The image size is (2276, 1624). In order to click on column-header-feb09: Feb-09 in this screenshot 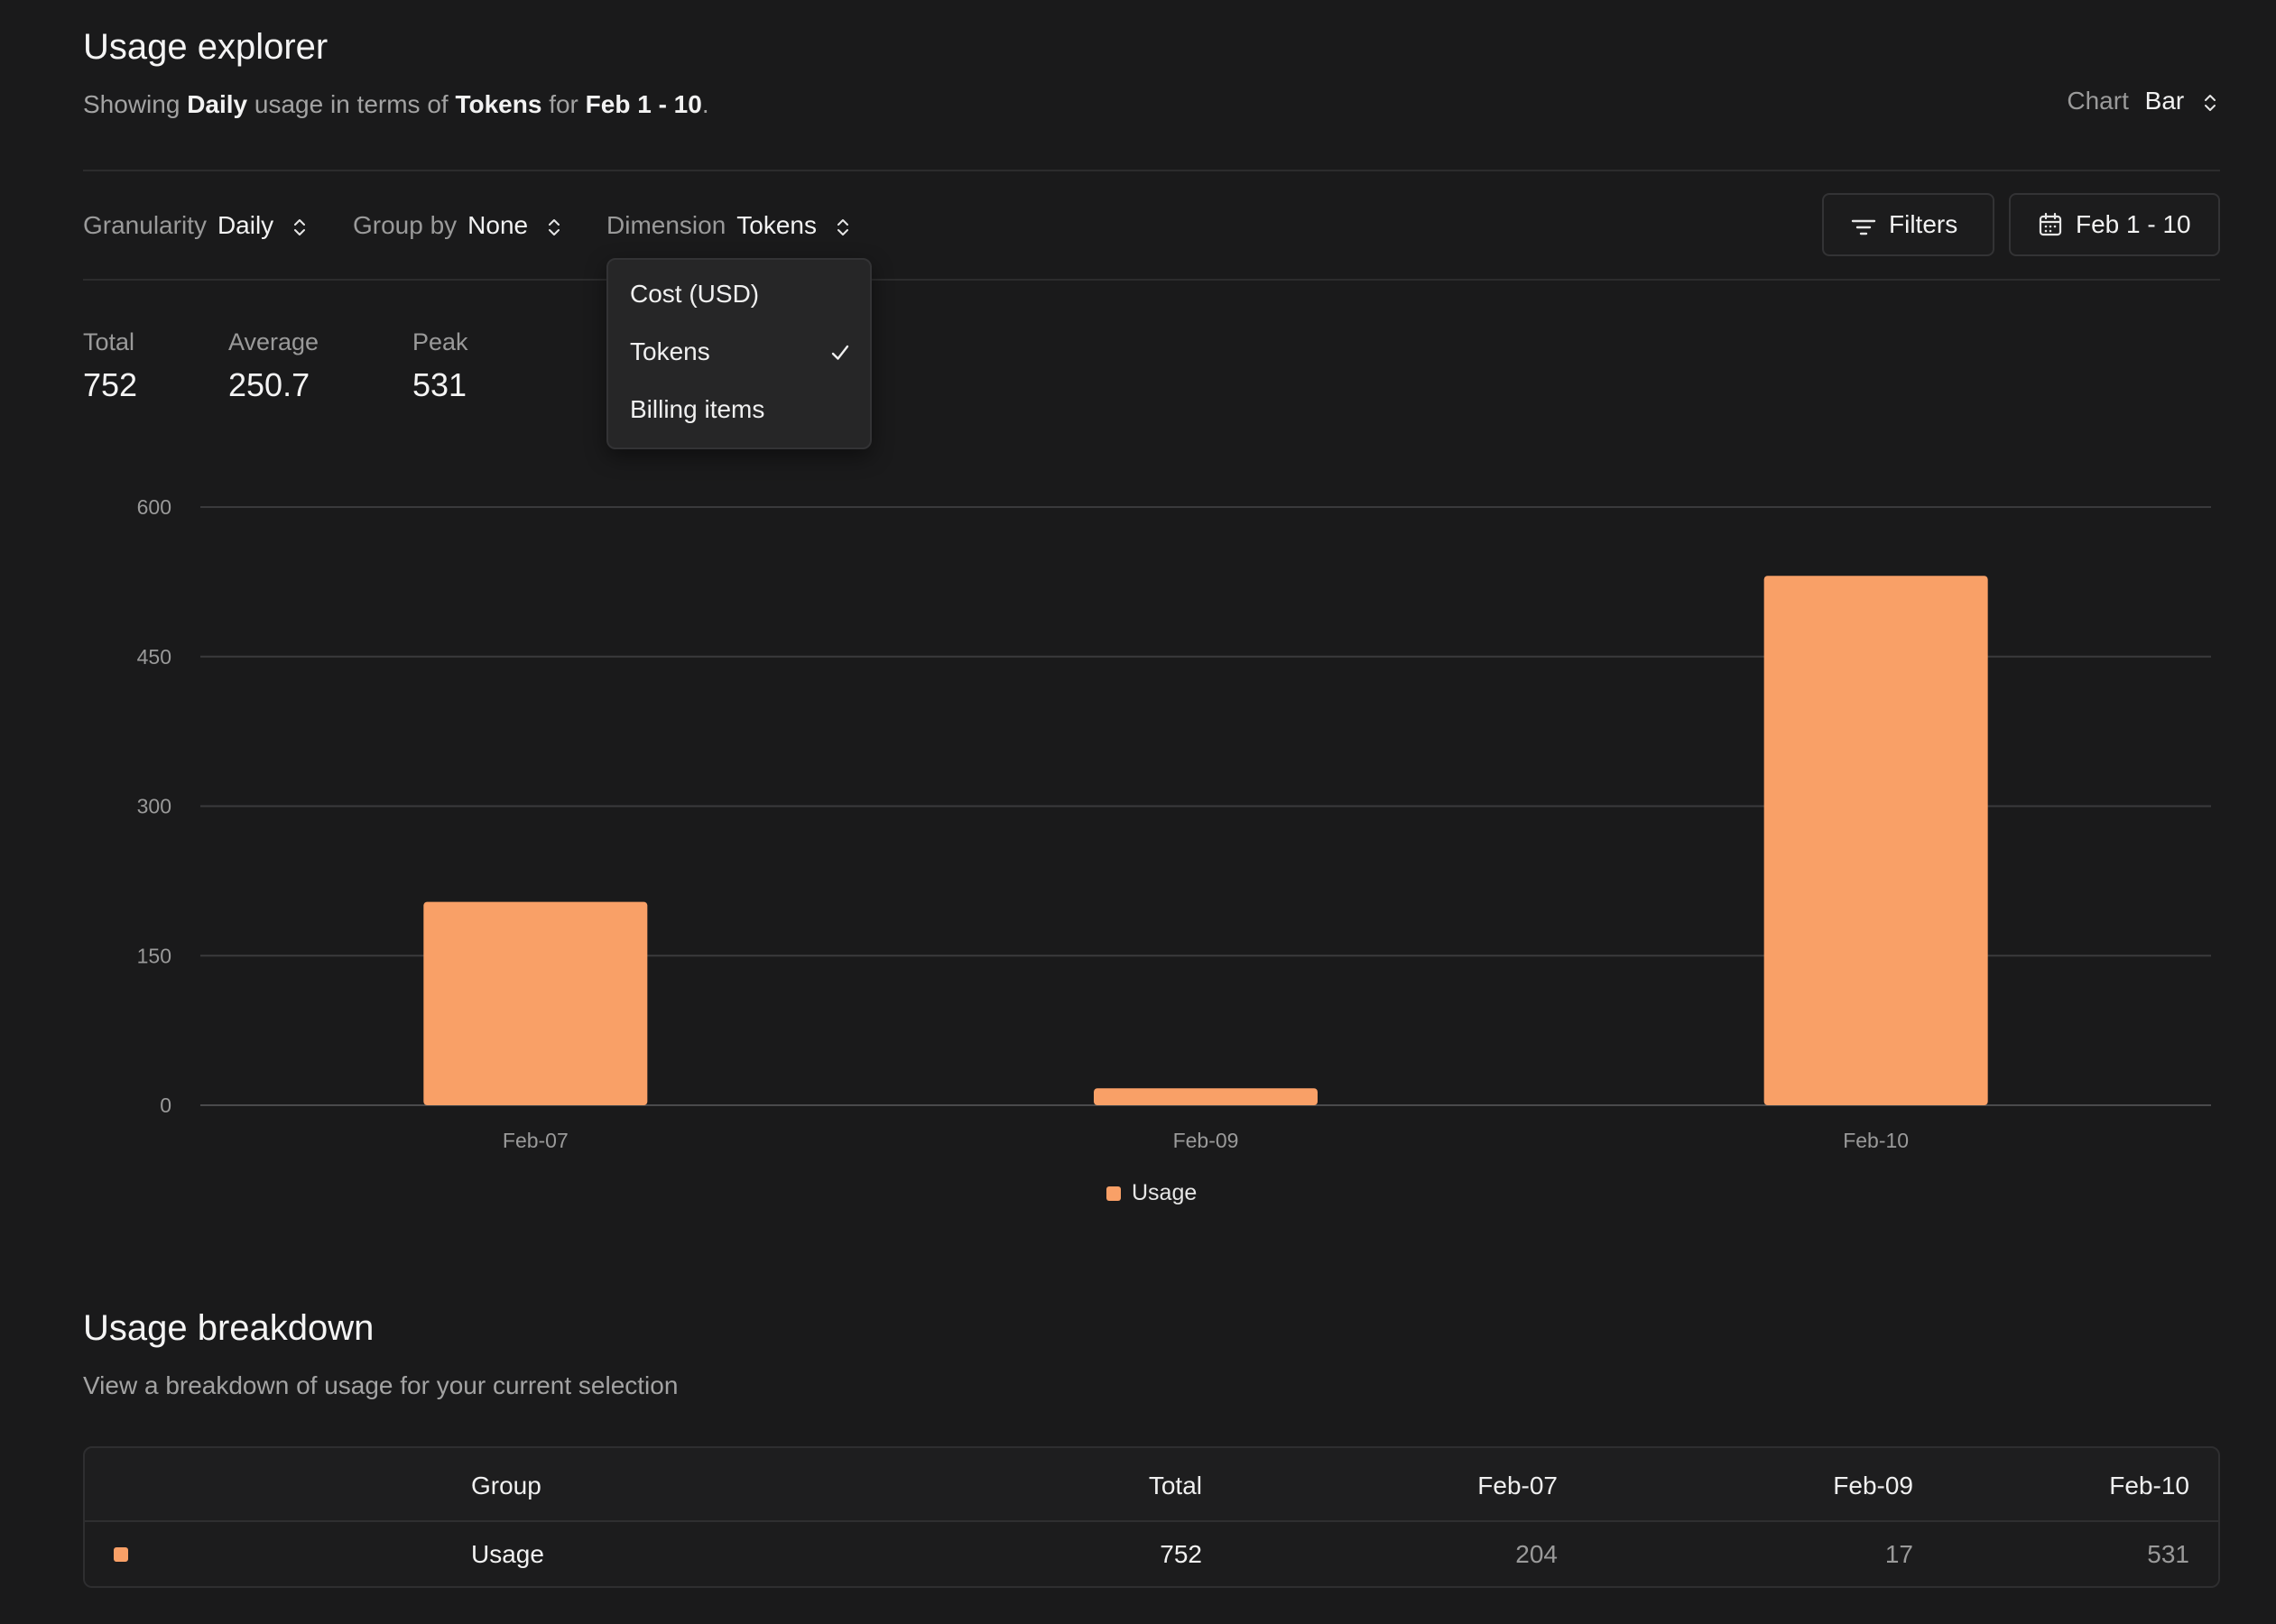, I will do `click(1873, 1486)`.